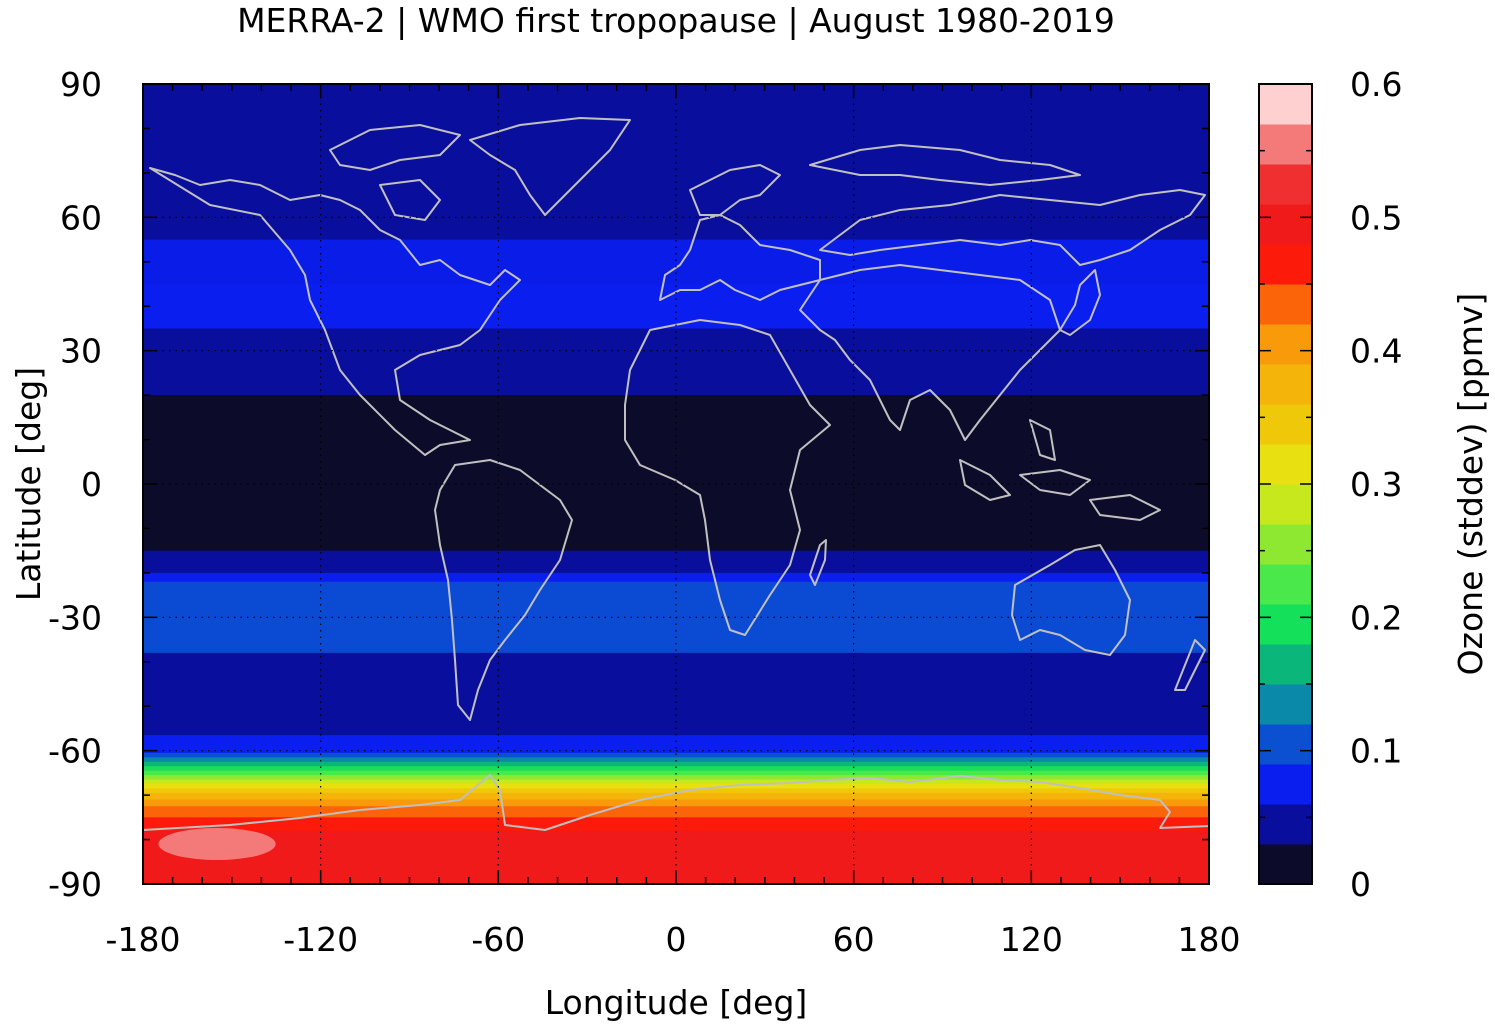 Image resolution: width=1495 pixels, height=1029 pixels. Describe the element at coordinates (676, 802) in the screenshot. I see `coastline-antarctica` at that location.